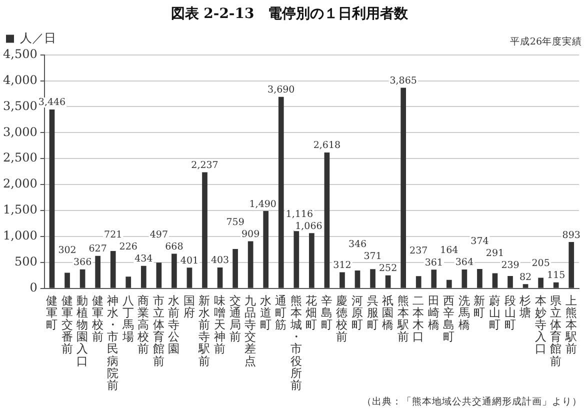 This screenshot has width=585, height=409. What do you see at coordinates (220, 324) in the screenshot?
I see `x-tick-label: 味噌天神前` at bounding box center [220, 324].